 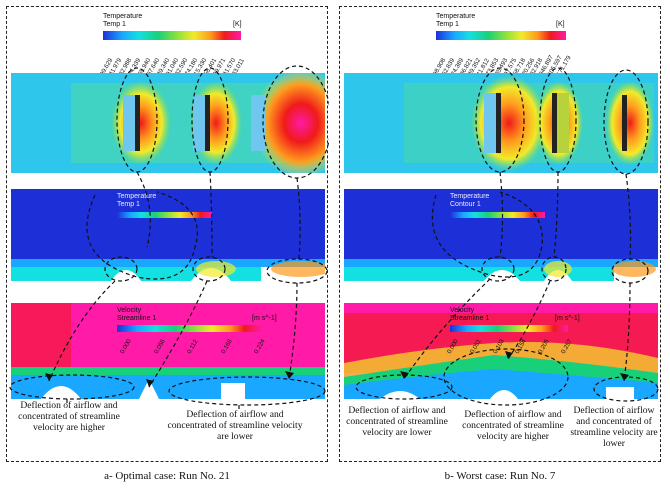 What do you see at coordinates (129, 310) in the screenshot?
I see `legend-velocity-label: Velocity` at bounding box center [129, 310].